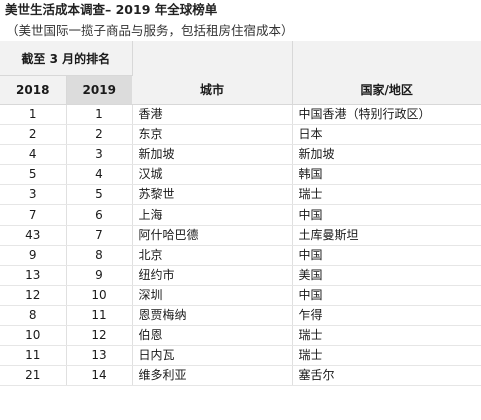 This screenshot has height=420, width=481. Describe the element at coordinates (33, 235) in the screenshot. I see `rank-2018-cell: 43` at that location.